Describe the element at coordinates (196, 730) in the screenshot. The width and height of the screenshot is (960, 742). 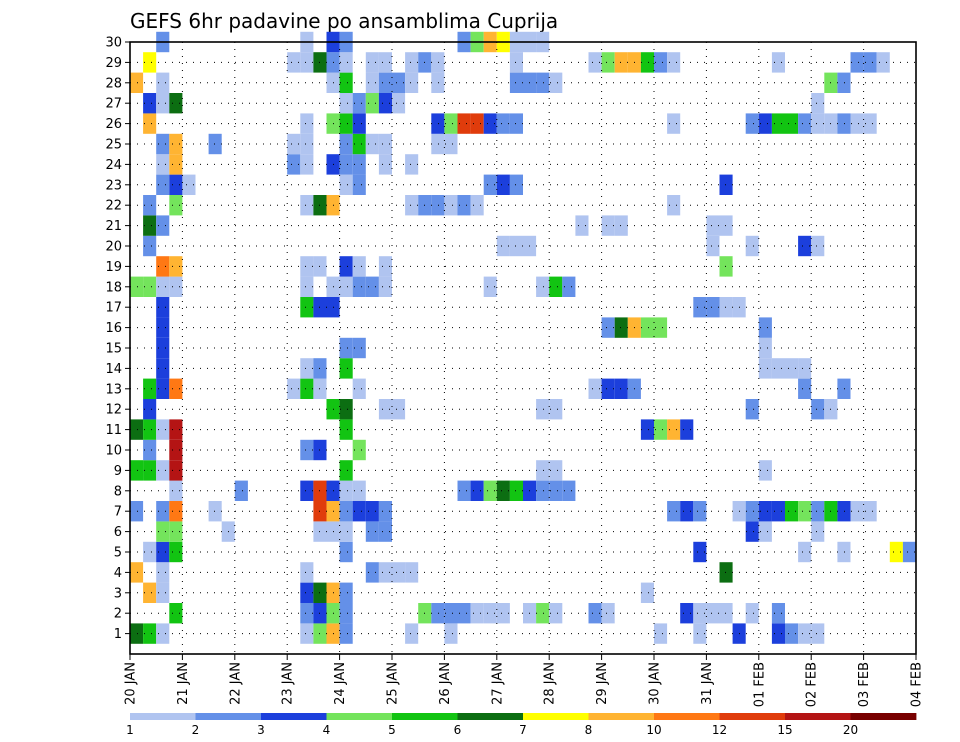
I see `colorbar-label: 2` at that location.